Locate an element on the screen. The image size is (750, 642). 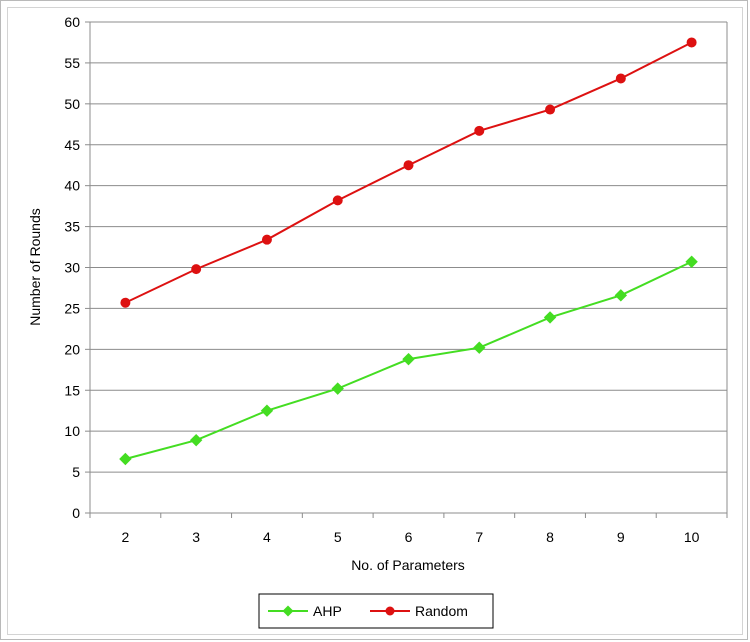
y-tick-label: 10 is located at coordinates (72, 431).